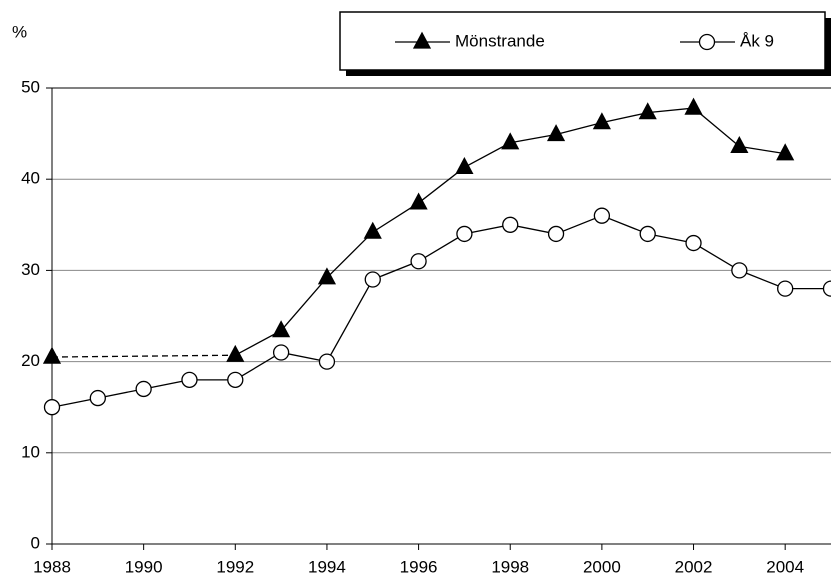 The height and width of the screenshot is (582, 831). What do you see at coordinates (30, 360) in the screenshot?
I see `y-tick-label: 20` at bounding box center [30, 360].